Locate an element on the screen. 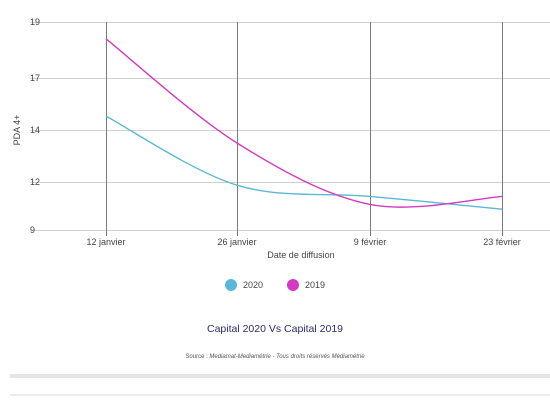  chart-legend: 2020 2019 is located at coordinates (275, 285).